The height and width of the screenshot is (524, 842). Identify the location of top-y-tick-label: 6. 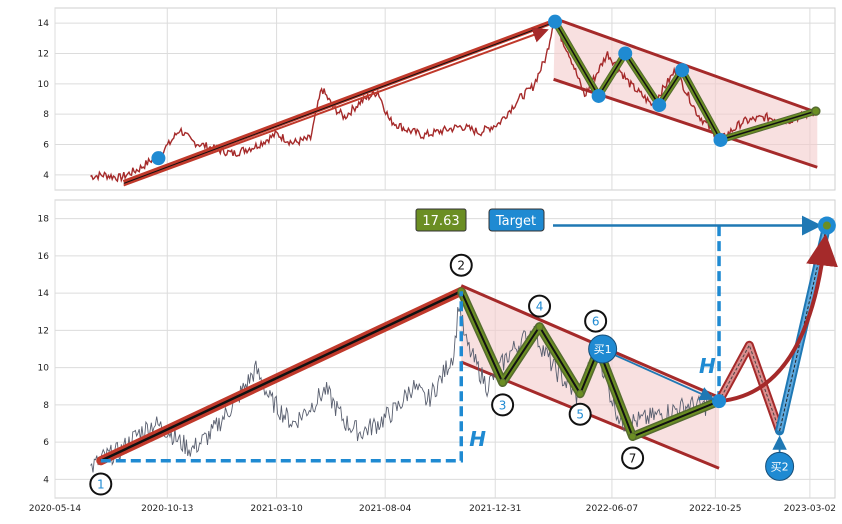
(46, 146).